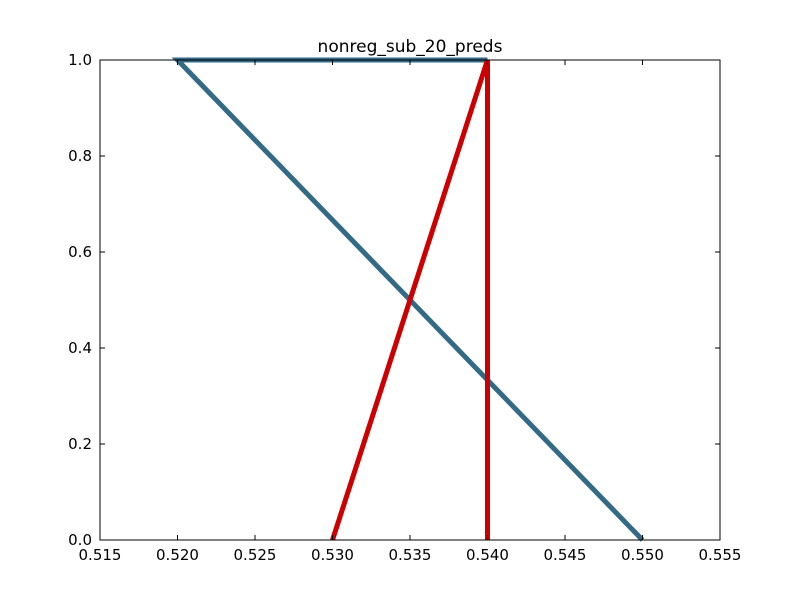 The width and height of the screenshot is (800, 600). Describe the element at coordinates (487, 555) in the screenshot. I see `x-tick-label: 0.540` at that location.